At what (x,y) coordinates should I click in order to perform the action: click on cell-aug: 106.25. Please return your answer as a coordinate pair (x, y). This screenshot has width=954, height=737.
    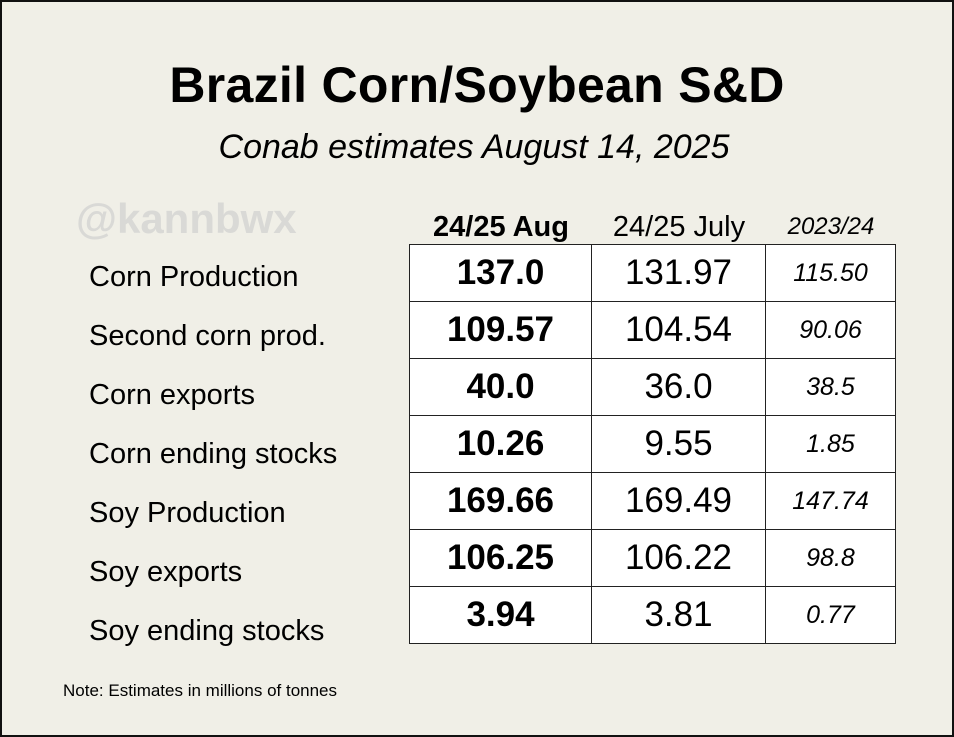
    Looking at the image, I should click on (500, 558).